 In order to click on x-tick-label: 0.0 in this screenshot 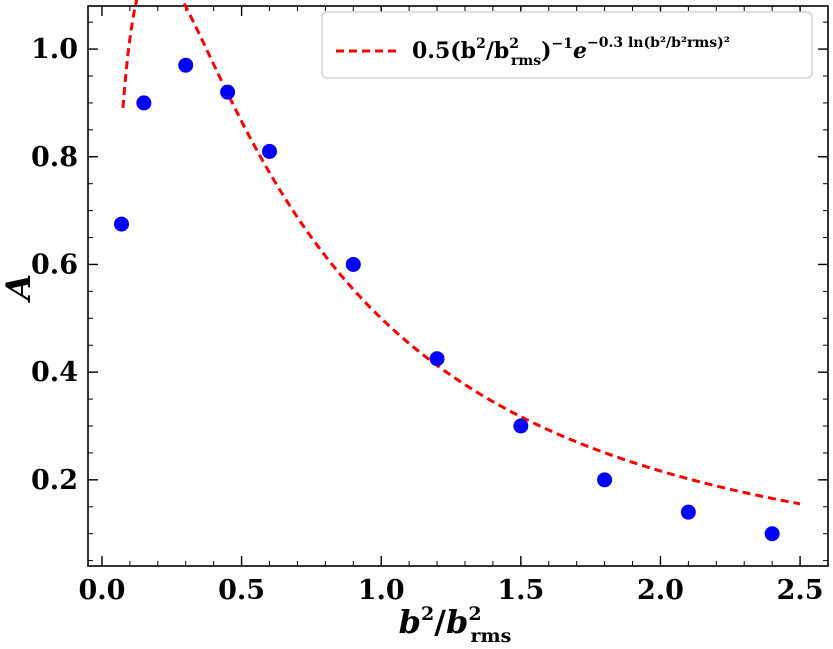, I will do `click(101, 590)`.